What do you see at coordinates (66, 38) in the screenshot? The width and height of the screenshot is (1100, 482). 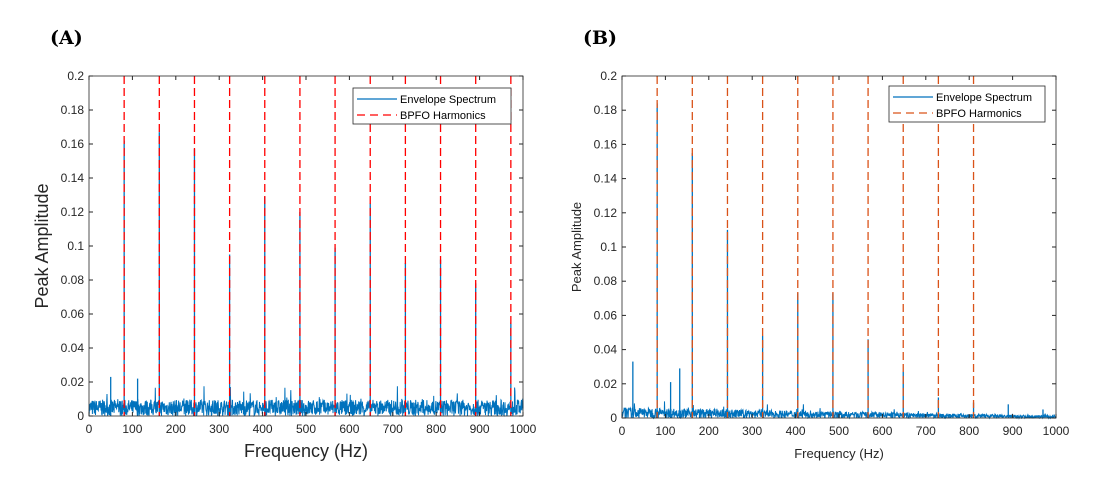 I see `panel-label-a: (A)` at bounding box center [66, 38].